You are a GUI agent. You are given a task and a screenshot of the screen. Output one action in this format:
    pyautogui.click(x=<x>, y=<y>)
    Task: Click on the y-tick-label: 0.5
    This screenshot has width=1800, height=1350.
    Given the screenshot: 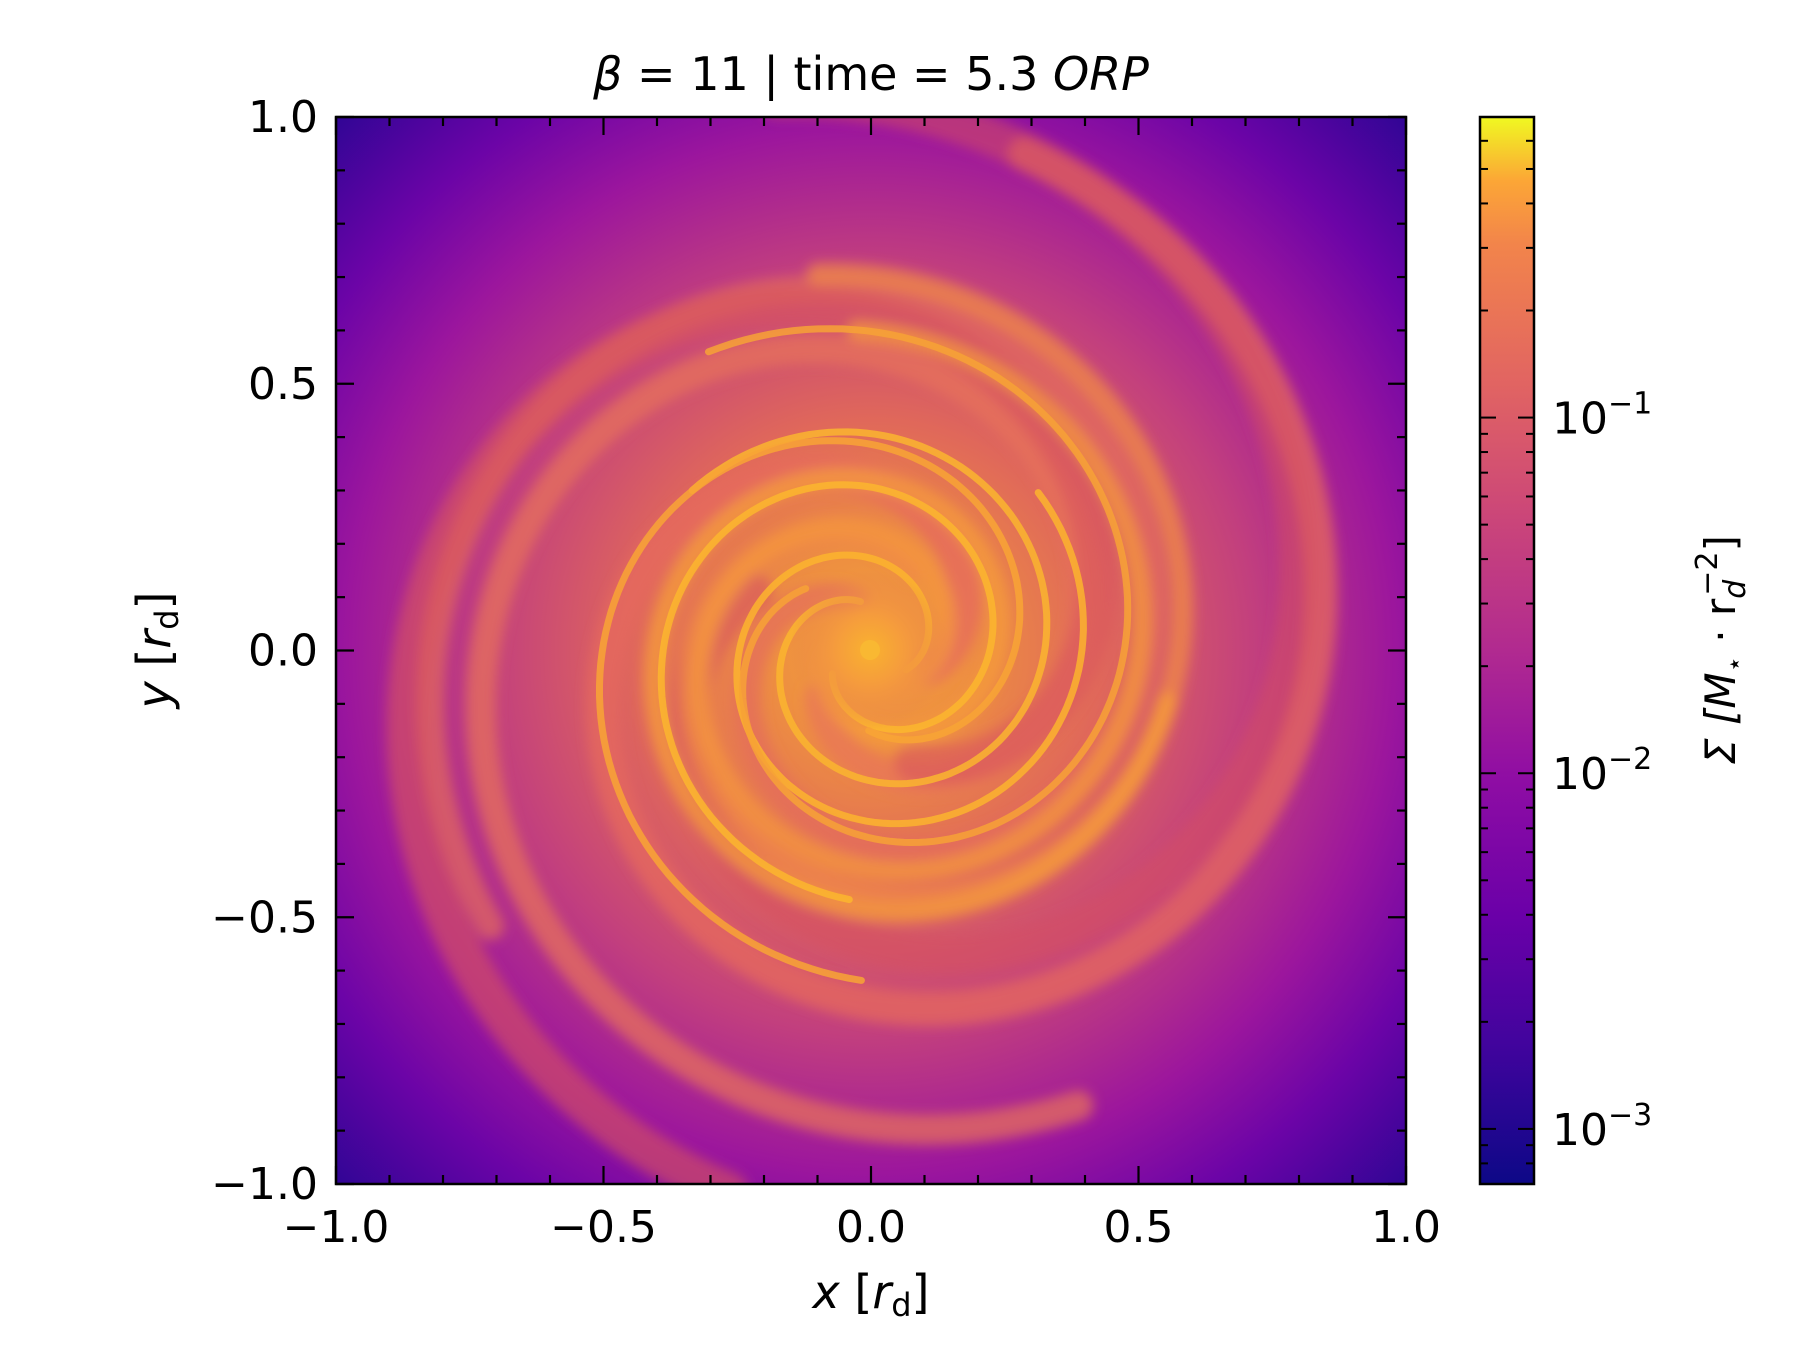 What is the action you would take?
    pyautogui.click(x=283, y=384)
    